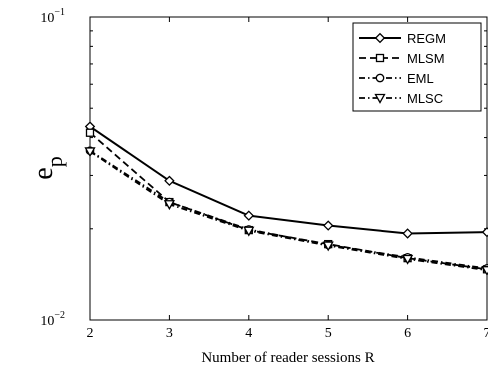 The height and width of the screenshot is (368, 488). I want to click on legend-item-mlsm: MLSM, so click(402, 58).